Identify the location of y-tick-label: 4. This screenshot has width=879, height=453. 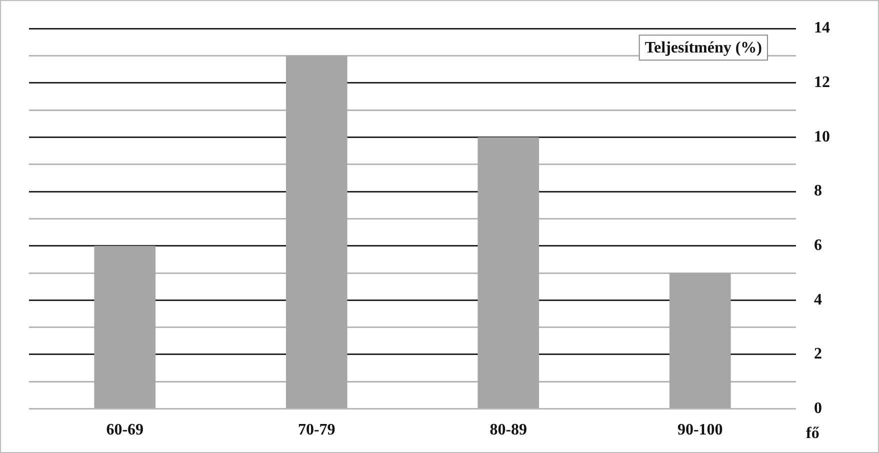
(818, 299).